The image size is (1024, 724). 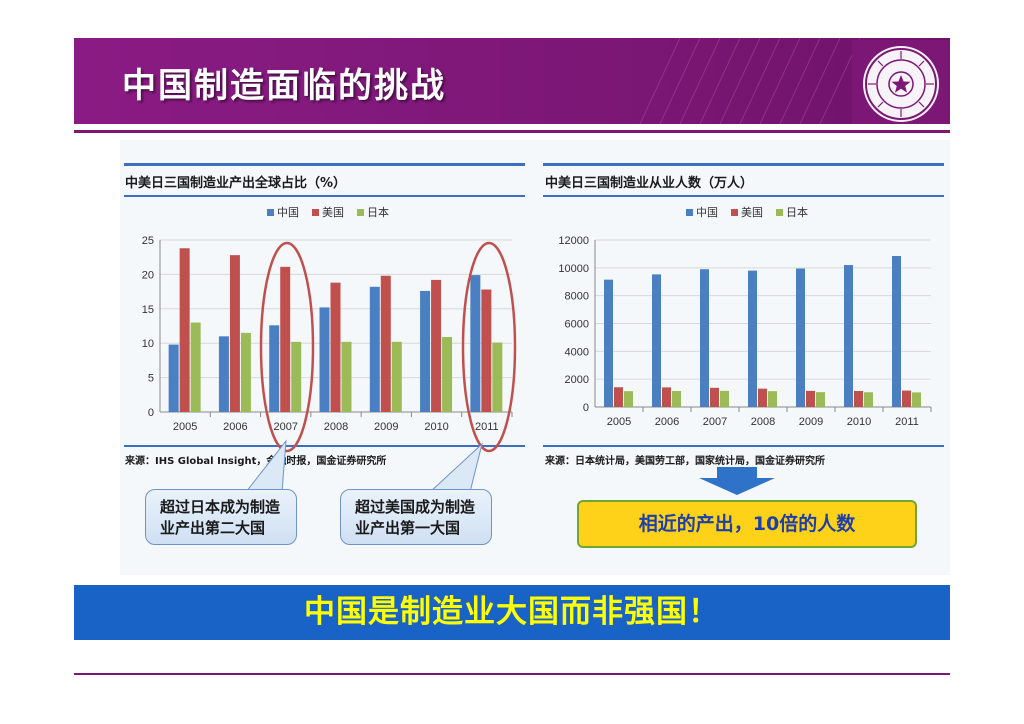 What do you see at coordinates (148, 344) in the screenshot?
I see `y-tick-label-10: 10` at bounding box center [148, 344].